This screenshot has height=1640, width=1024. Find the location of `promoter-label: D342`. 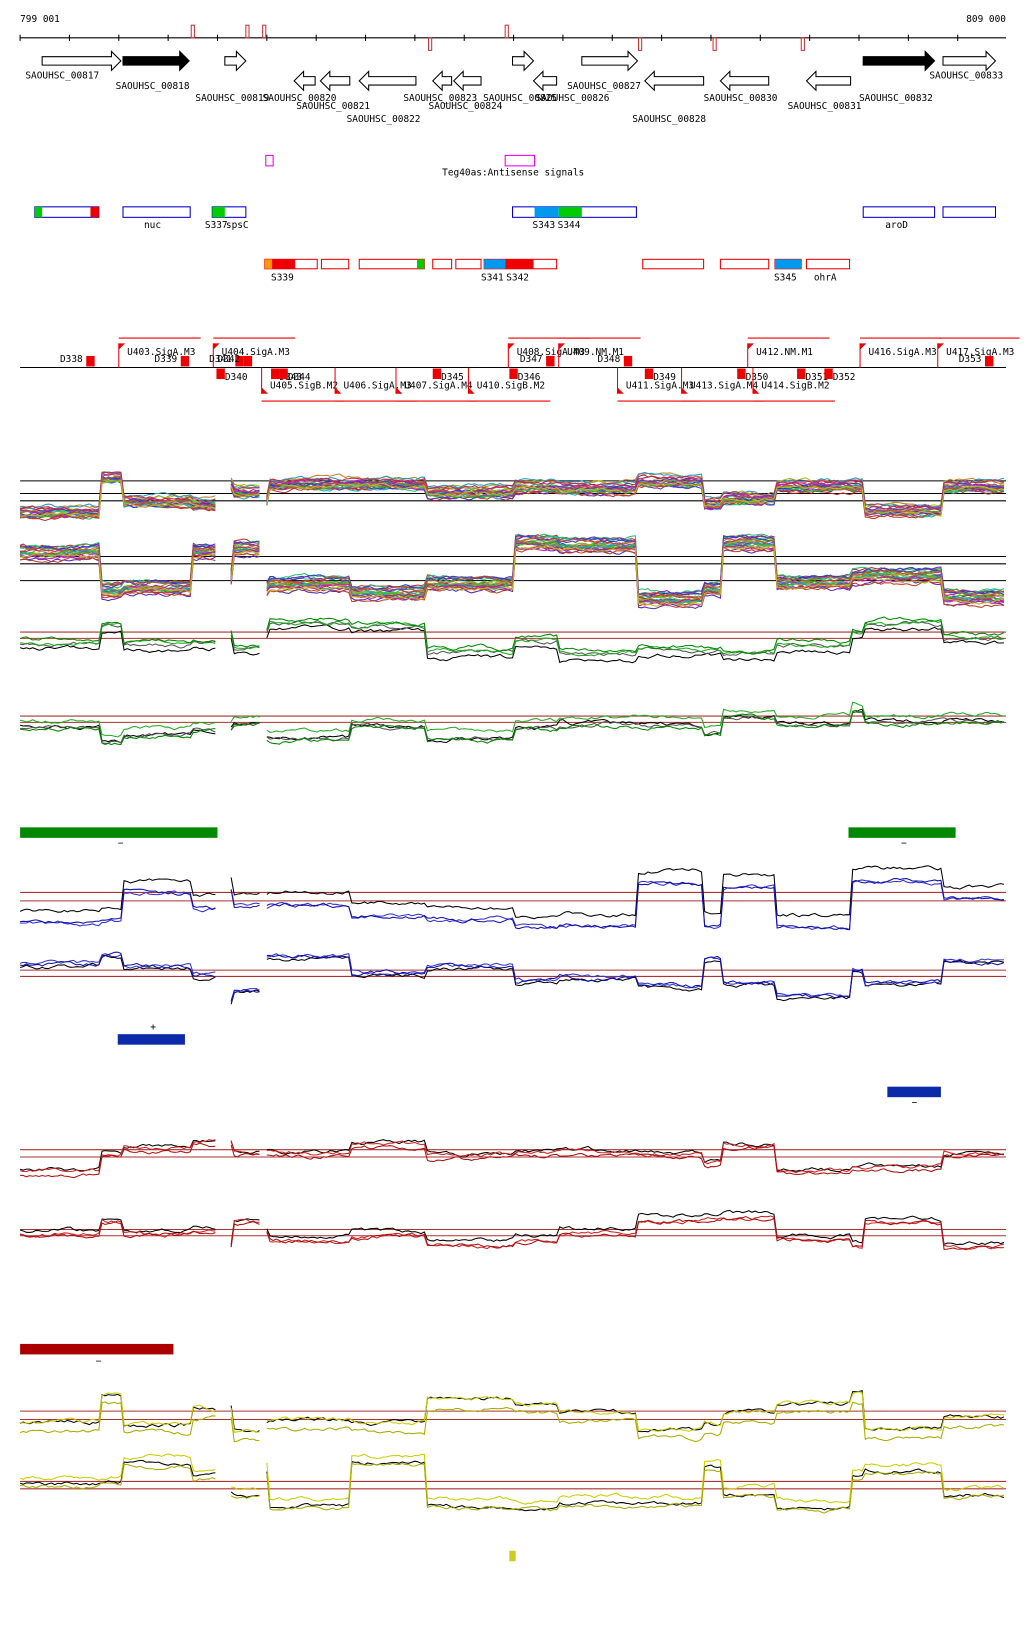

promoter-label: D342 is located at coordinates (228, 359).